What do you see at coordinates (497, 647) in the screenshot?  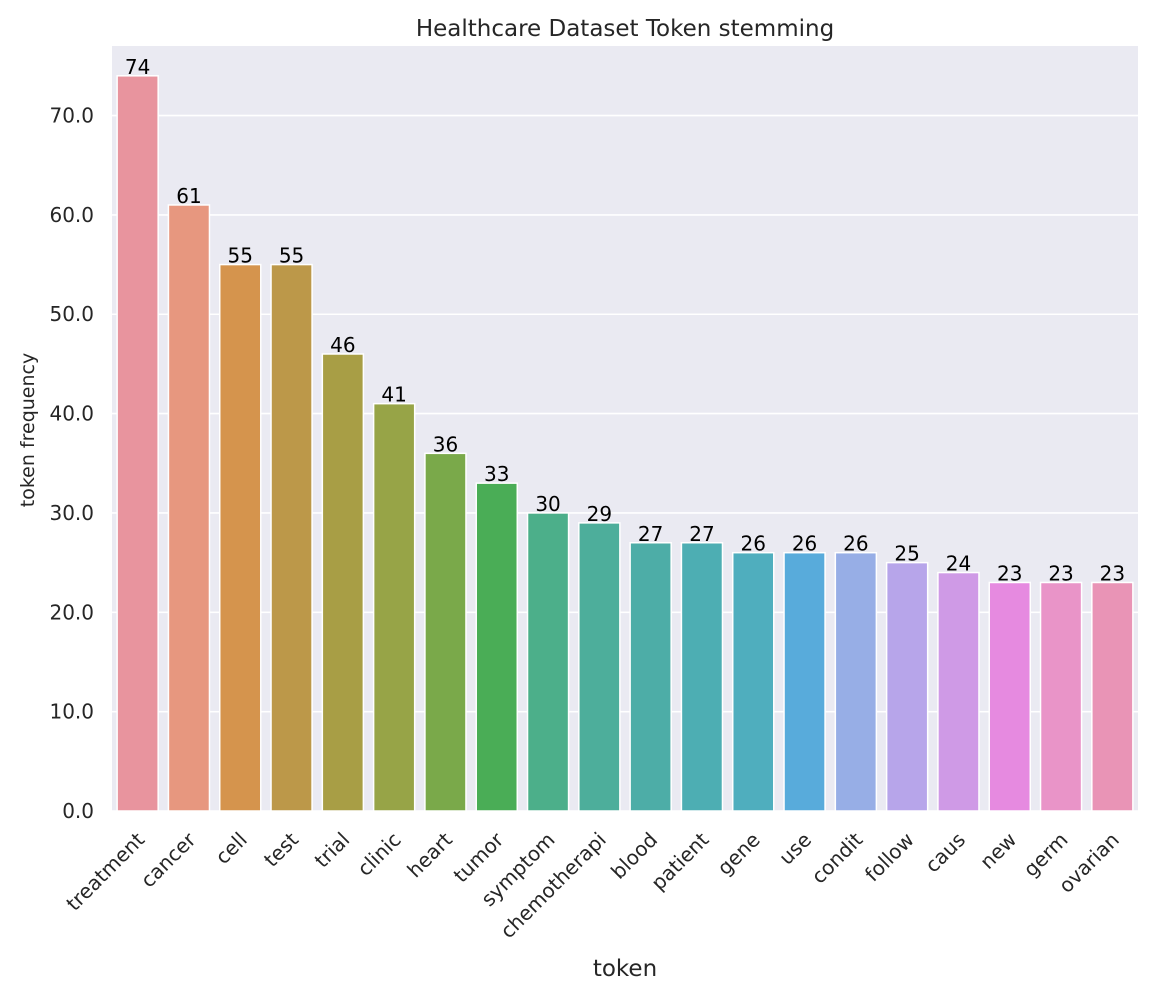 I see `bar-tumor` at bounding box center [497, 647].